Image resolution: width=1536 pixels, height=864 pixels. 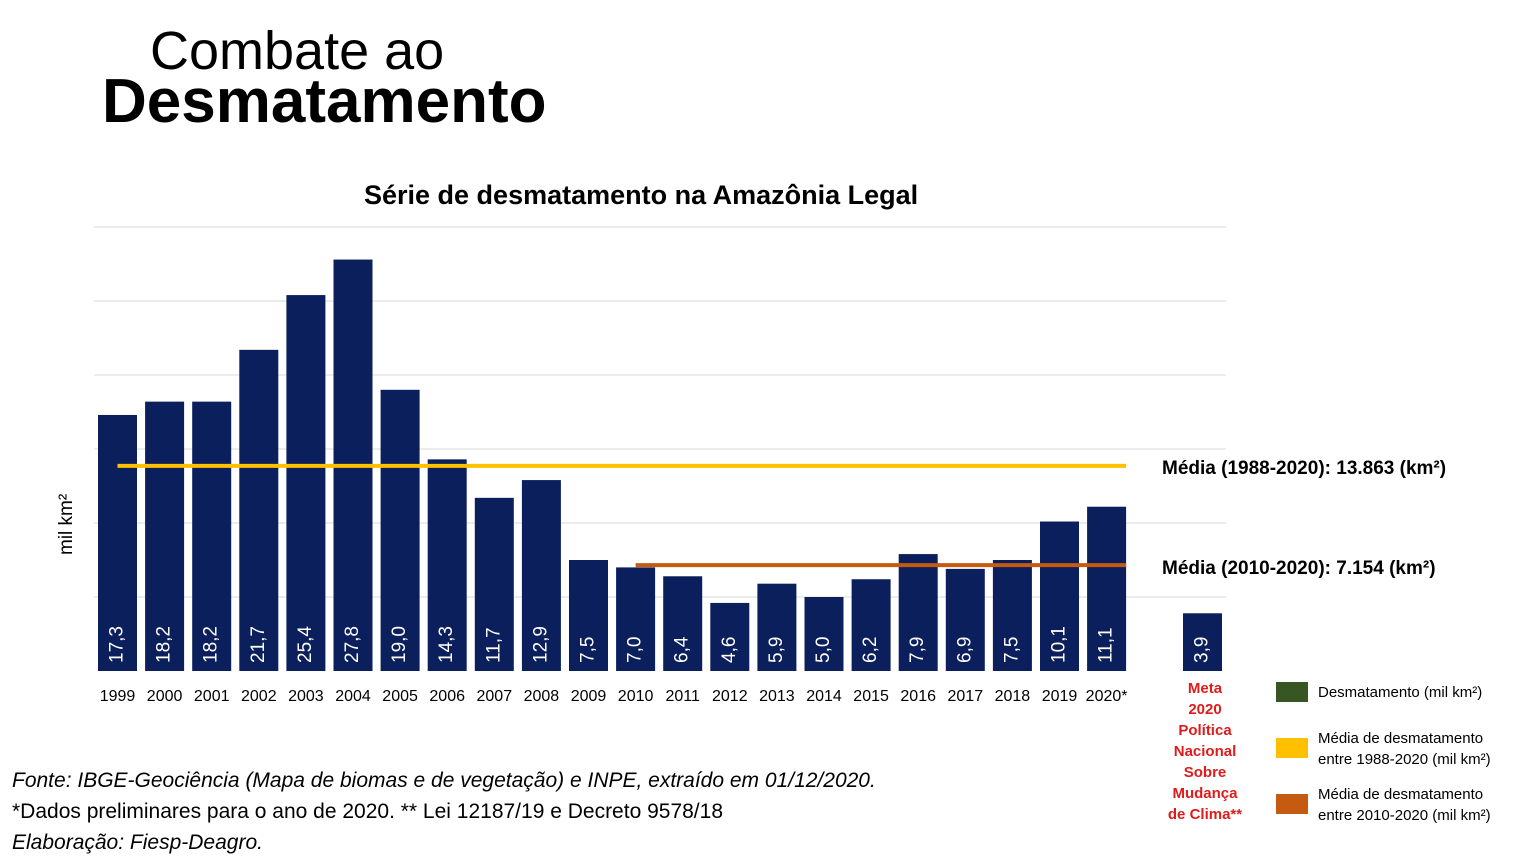 I want to click on data-label: 19,0, so click(x=399, y=644).